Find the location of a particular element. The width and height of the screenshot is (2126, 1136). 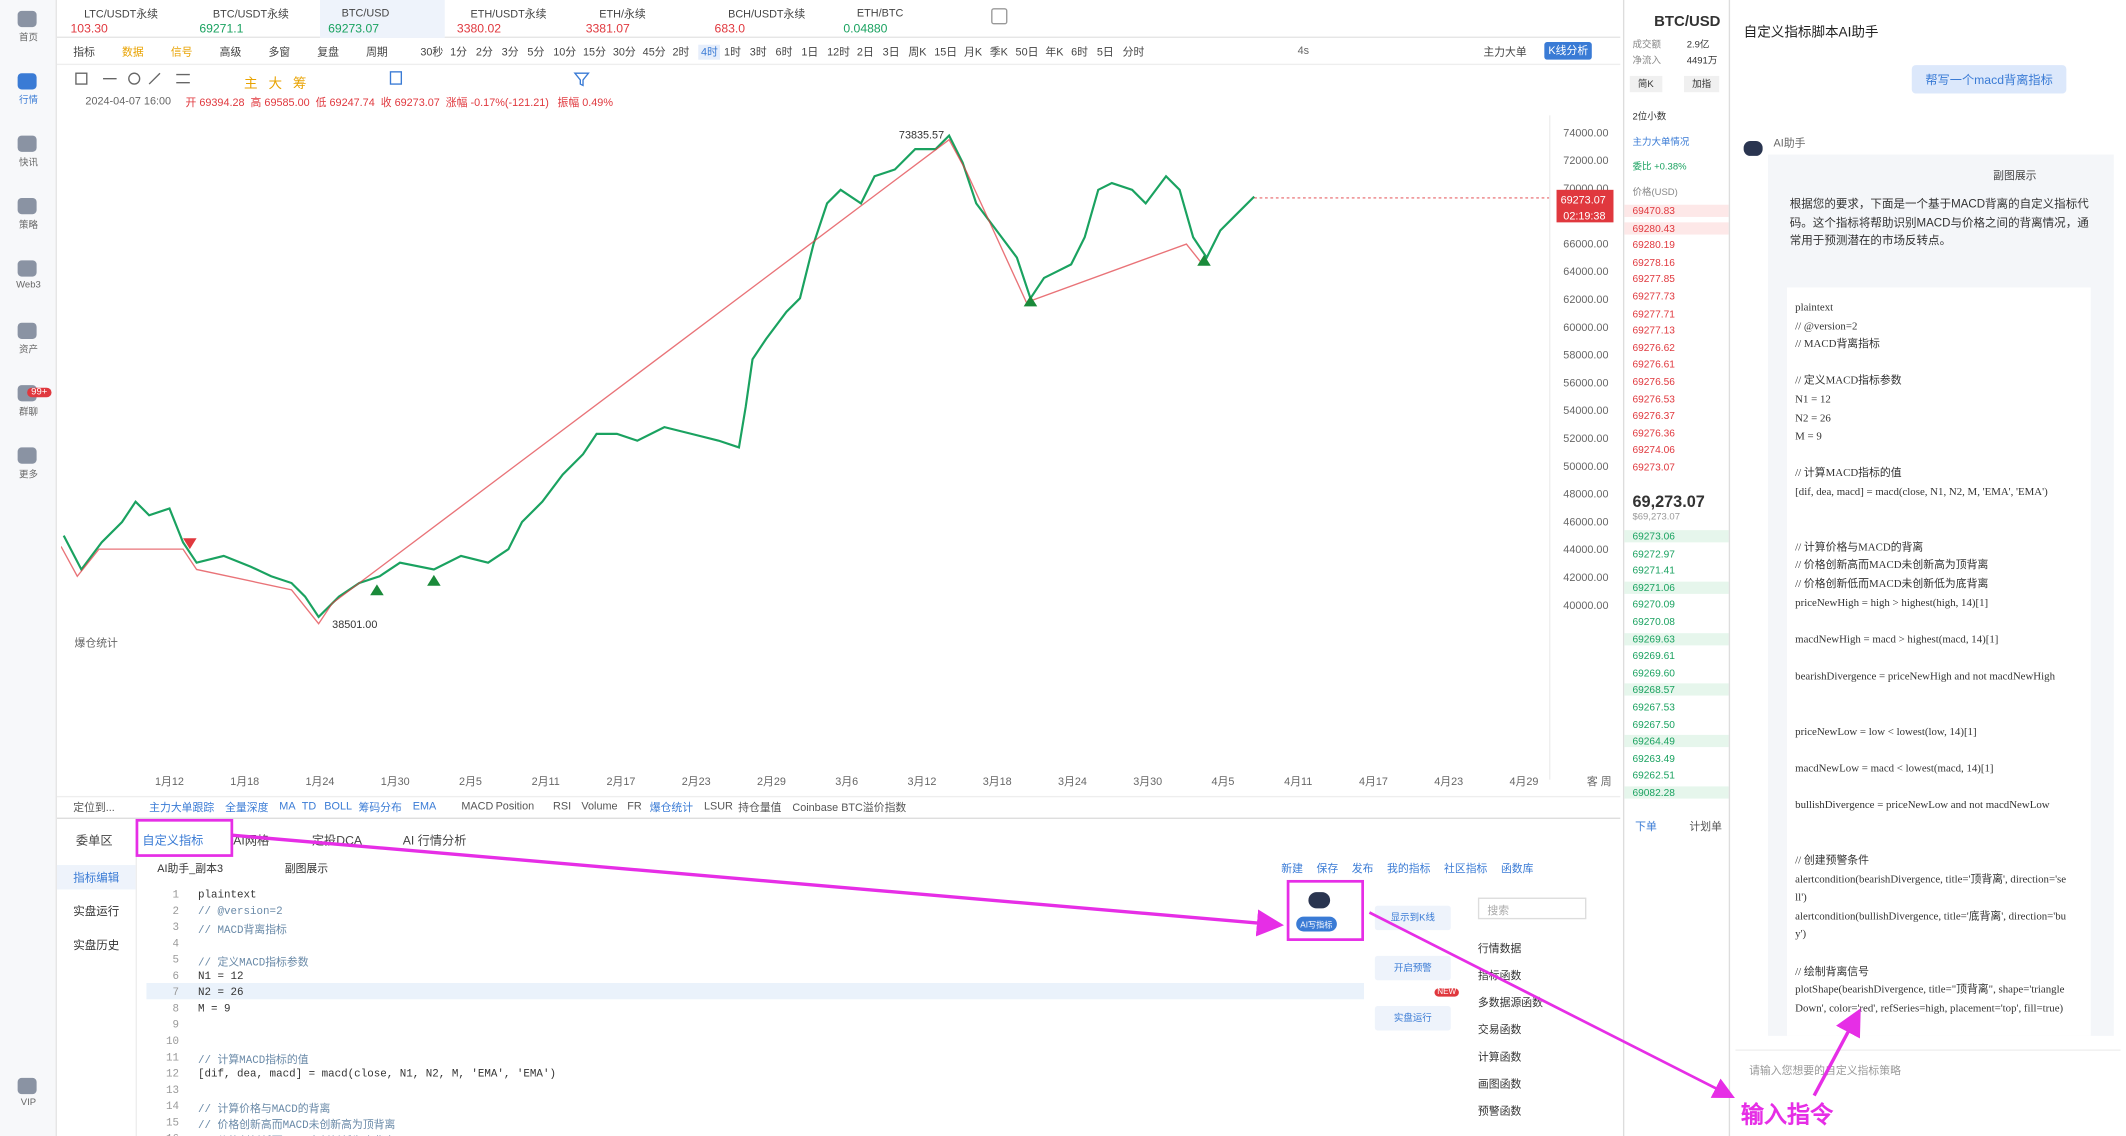

period-button: 2时 is located at coordinates (681, 52).